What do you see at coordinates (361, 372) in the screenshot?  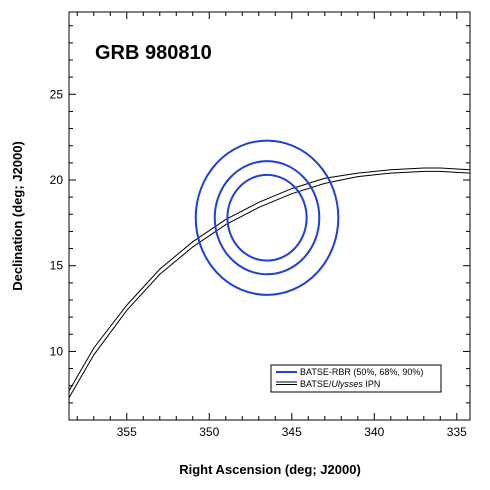 I see `legend-label-batse-rbr: BATSE-RBR (50%, 68%, 90%)` at bounding box center [361, 372].